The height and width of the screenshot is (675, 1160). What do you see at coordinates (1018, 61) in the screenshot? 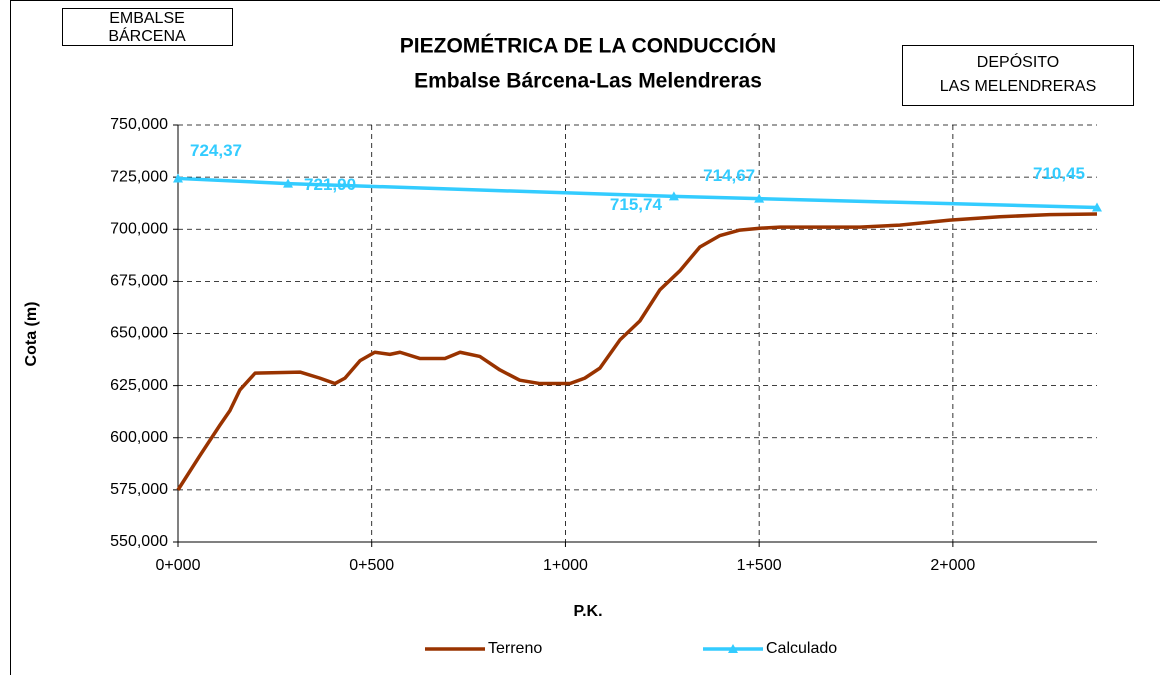
I see `box-text: DEPÓSITO` at bounding box center [1018, 61].